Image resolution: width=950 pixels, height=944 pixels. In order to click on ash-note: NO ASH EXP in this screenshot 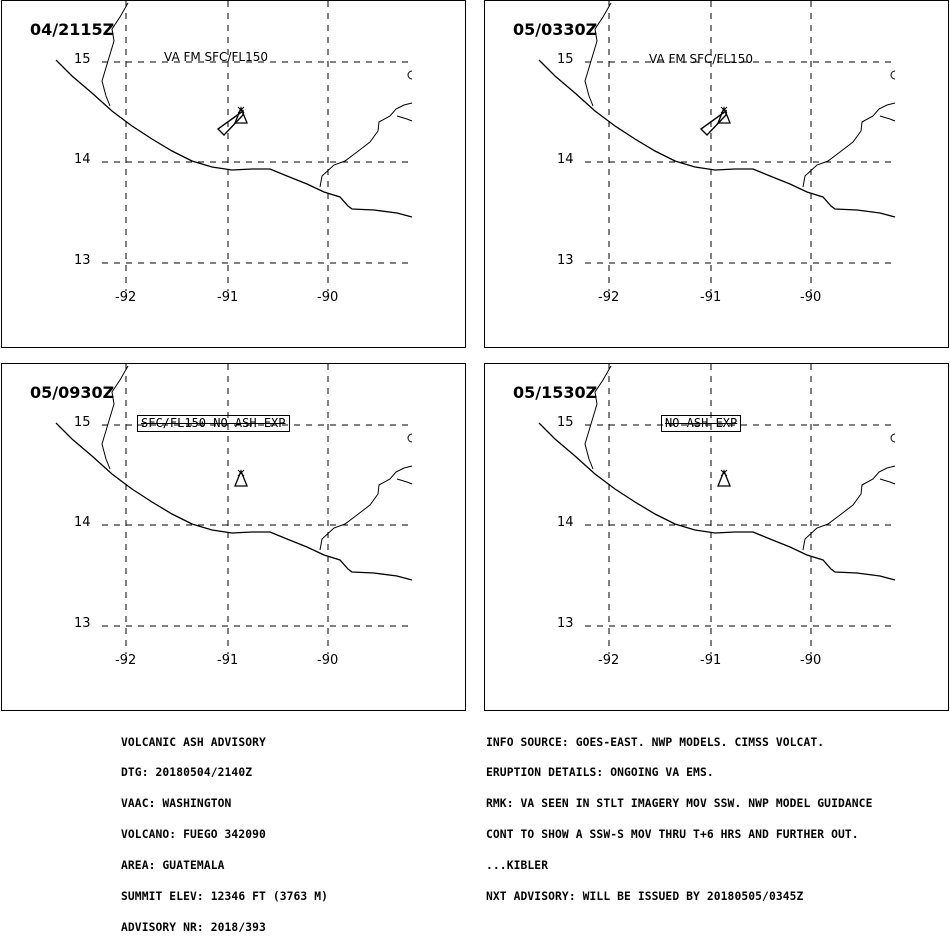, I will do `click(701, 423)`.